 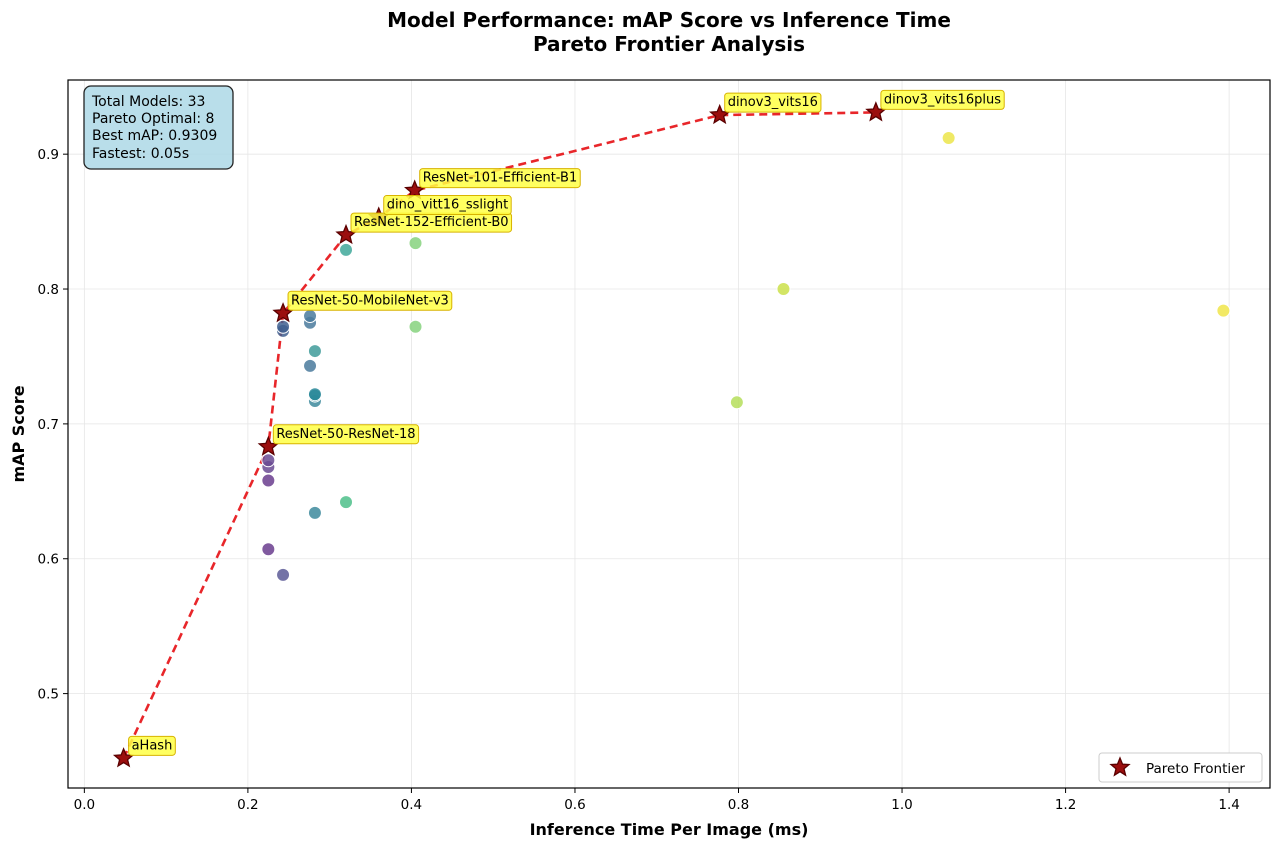 I want to click on annotation-label: ResNet-152-Efficient-B0, so click(x=431, y=222).